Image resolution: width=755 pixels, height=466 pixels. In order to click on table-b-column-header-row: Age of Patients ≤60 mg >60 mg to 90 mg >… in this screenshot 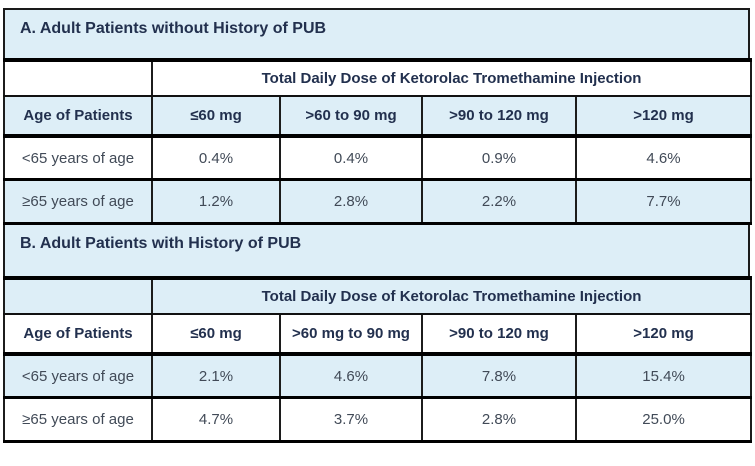, I will do `click(378, 335)`.